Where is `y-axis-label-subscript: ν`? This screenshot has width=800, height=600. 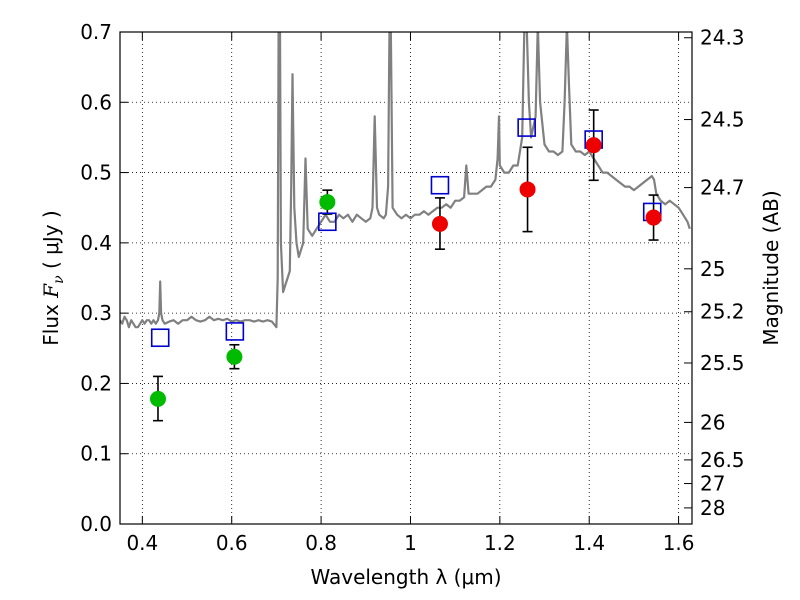
y-axis-label-subscript: ν is located at coordinates (59, 279).